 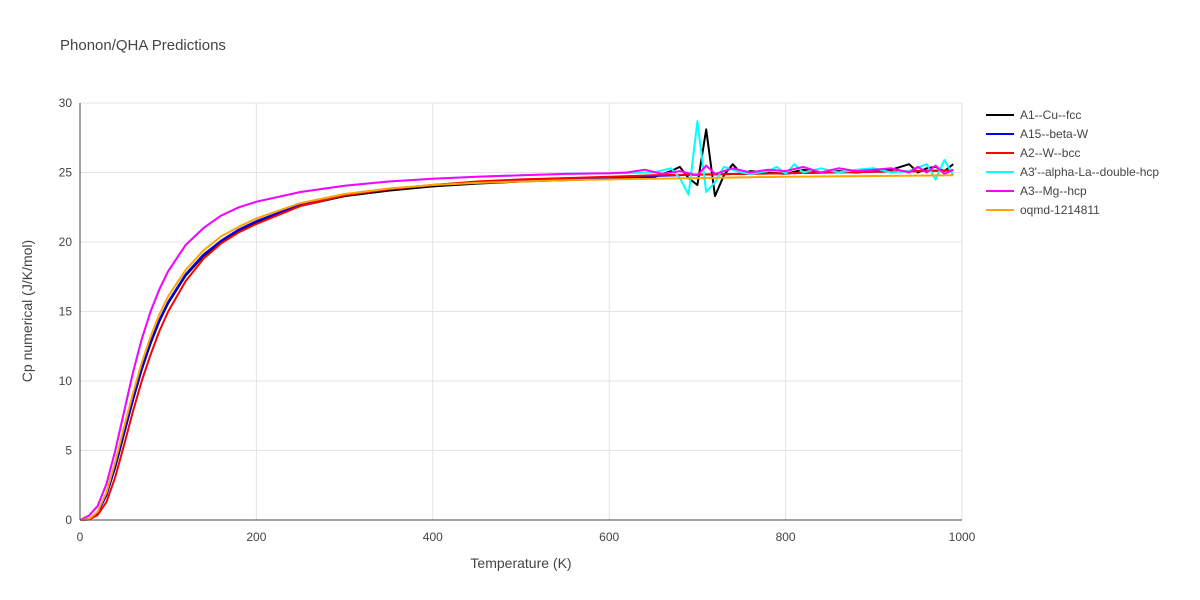 What do you see at coordinates (68, 520) in the screenshot?
I see `y-tick-label: 0` at bounding box center [68, 520].